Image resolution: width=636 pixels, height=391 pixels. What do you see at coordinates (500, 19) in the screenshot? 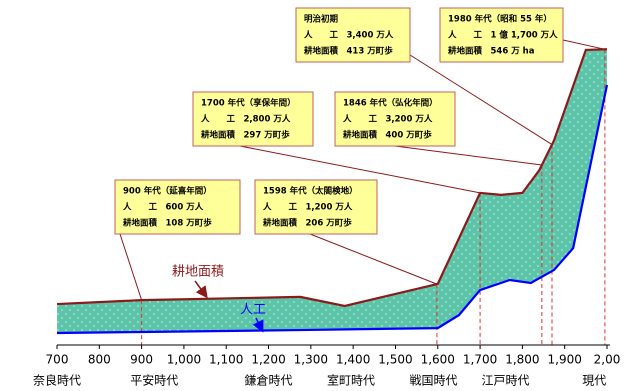
I see `annotation-text: 1980 年代（昭和 55 年）` at bounding box center [500, 19].